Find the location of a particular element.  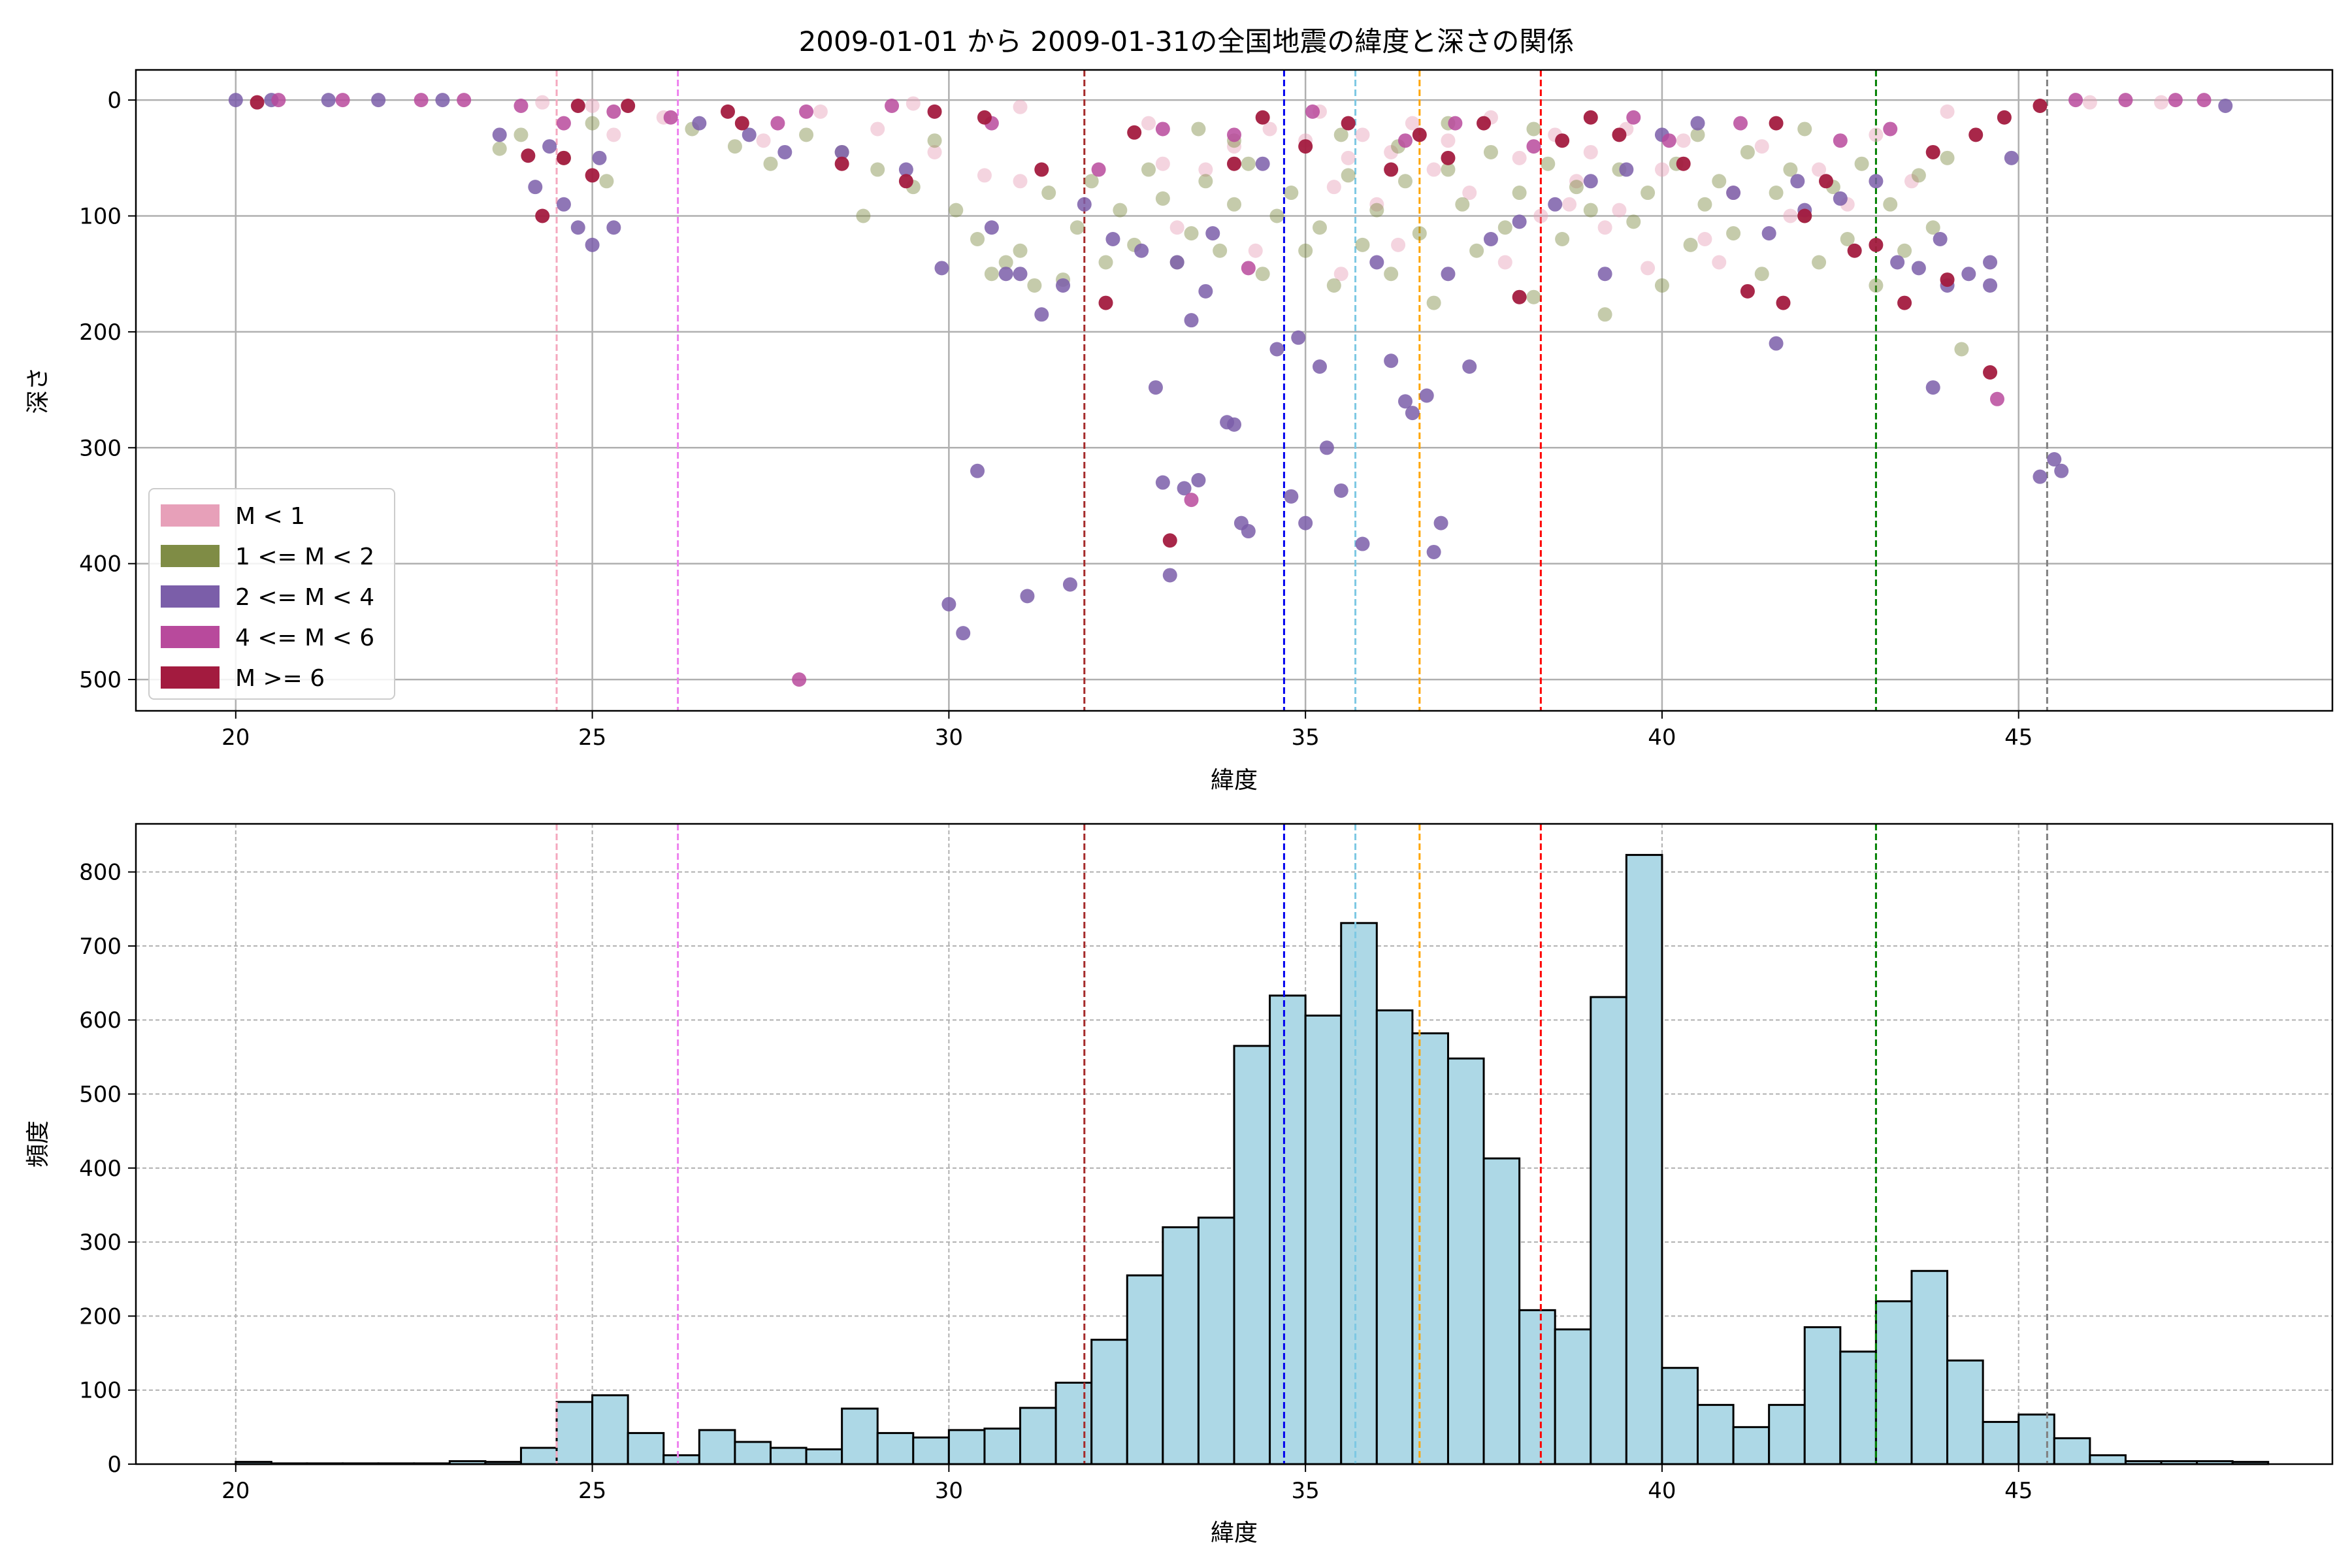

histogram-y-tick-label: 800 is located at coordinates (100, 873).